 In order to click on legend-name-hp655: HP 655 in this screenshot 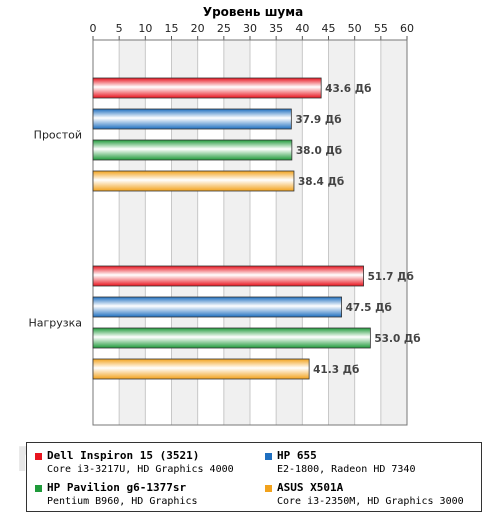, I will do `click(297, 455)`.